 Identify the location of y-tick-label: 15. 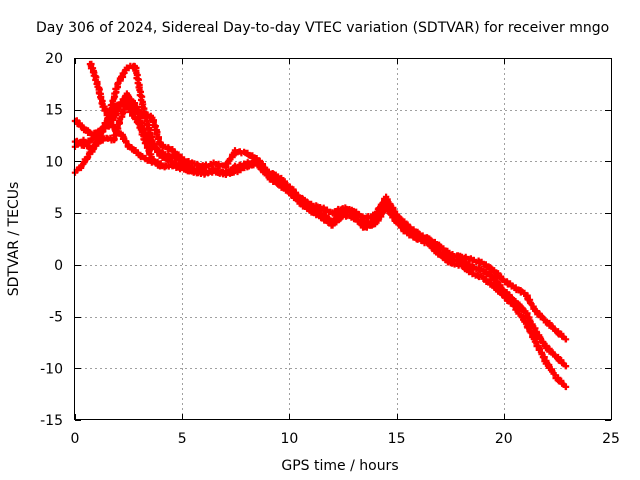
(54, 111).